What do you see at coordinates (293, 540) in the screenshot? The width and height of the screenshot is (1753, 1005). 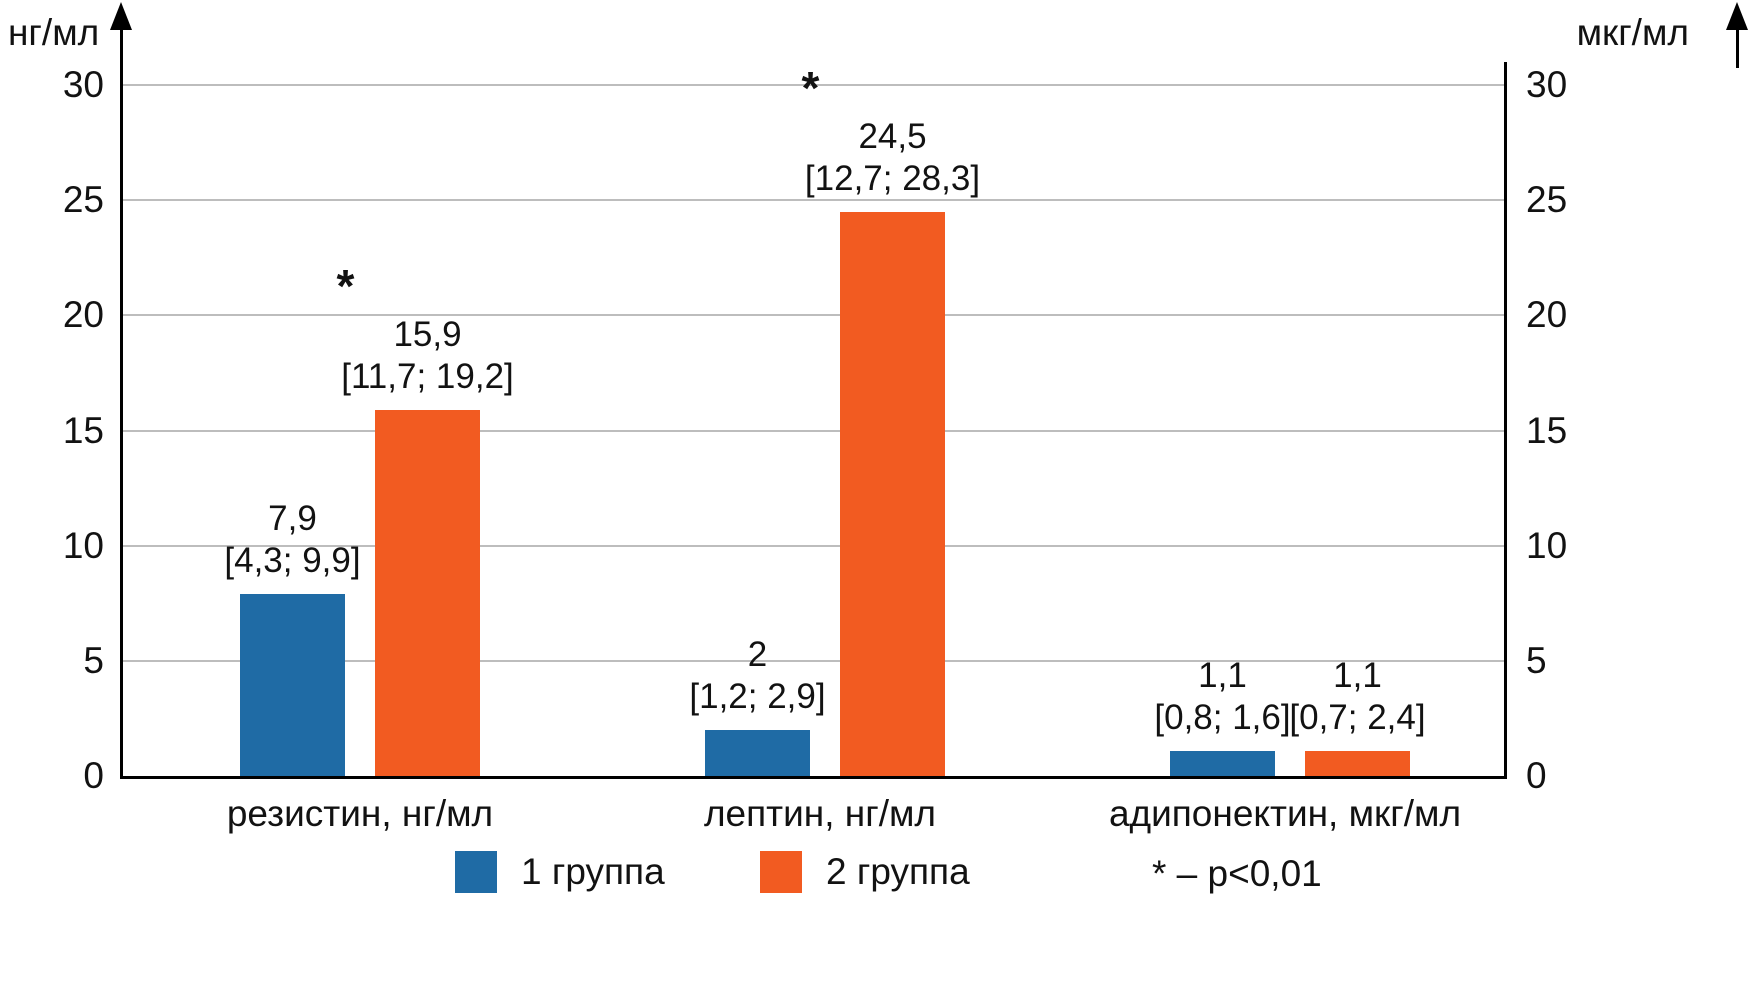 I see `bar-annotation: 7,9 [4,3; 9,9]` at bounding box center [293, 540].